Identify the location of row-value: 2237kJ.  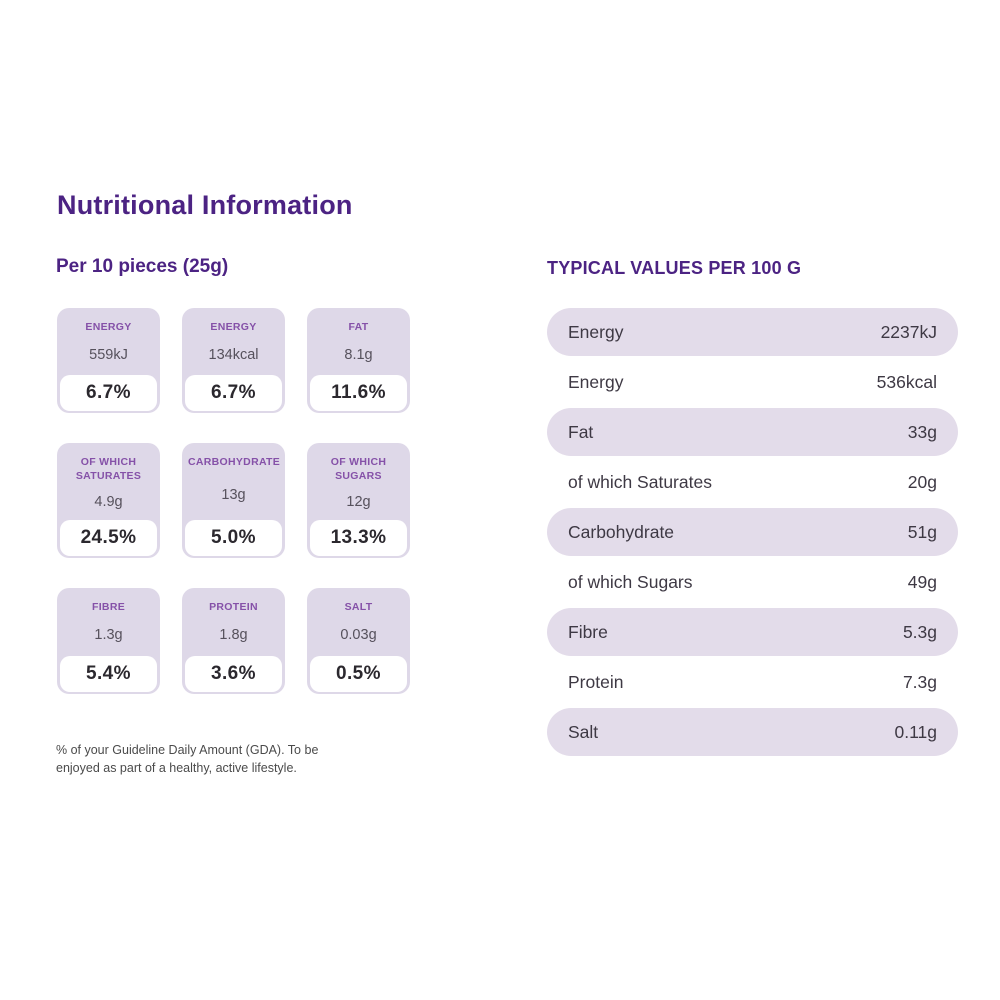
(908, 331).